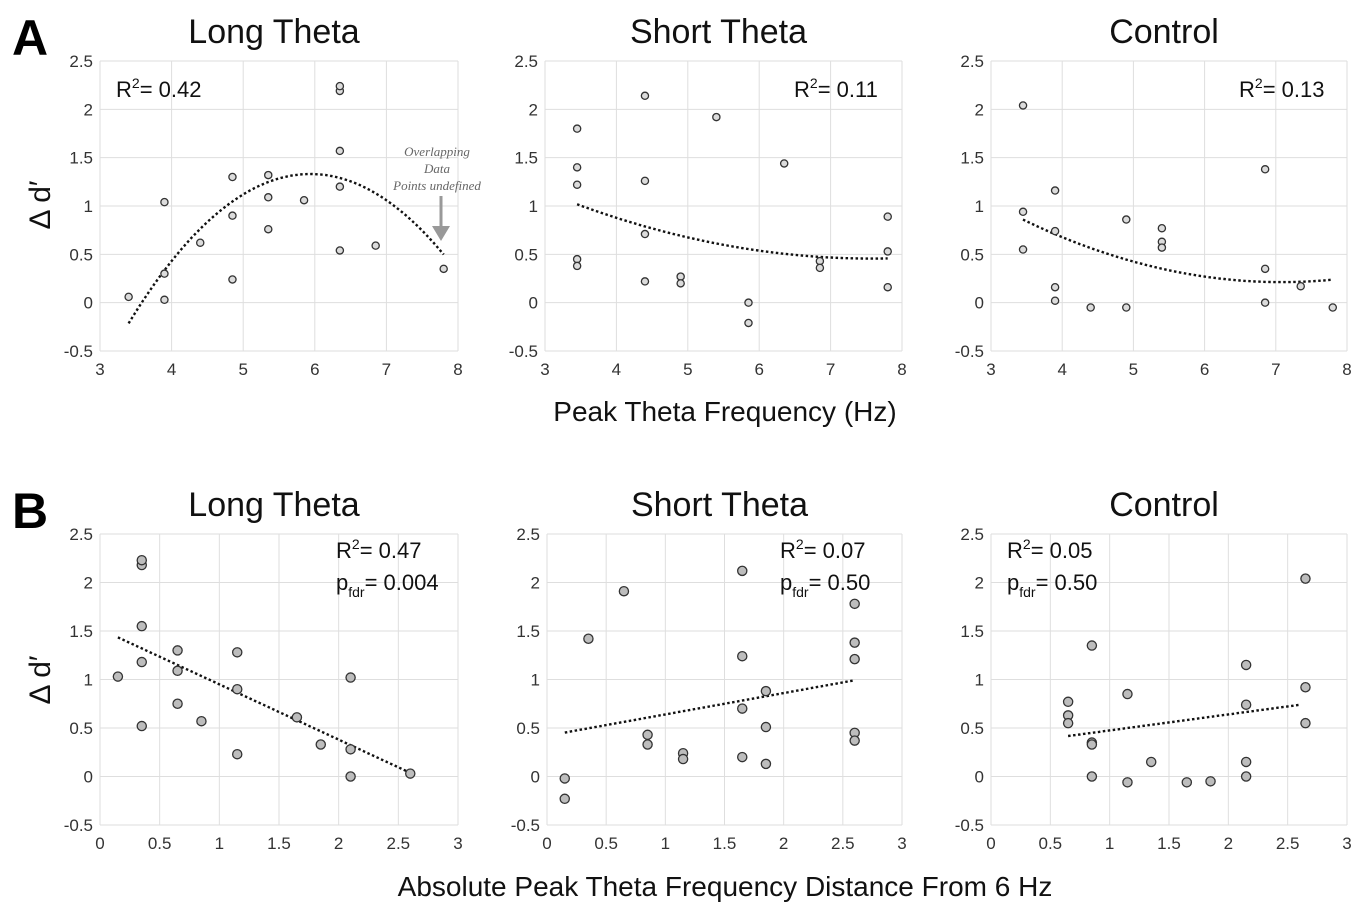 This screenshot has height=906, width=1366. What do you see at coordinates (274, 505) in the screenshot?
I see `panel-title: Long Theta` at bounding box center [274, 505].